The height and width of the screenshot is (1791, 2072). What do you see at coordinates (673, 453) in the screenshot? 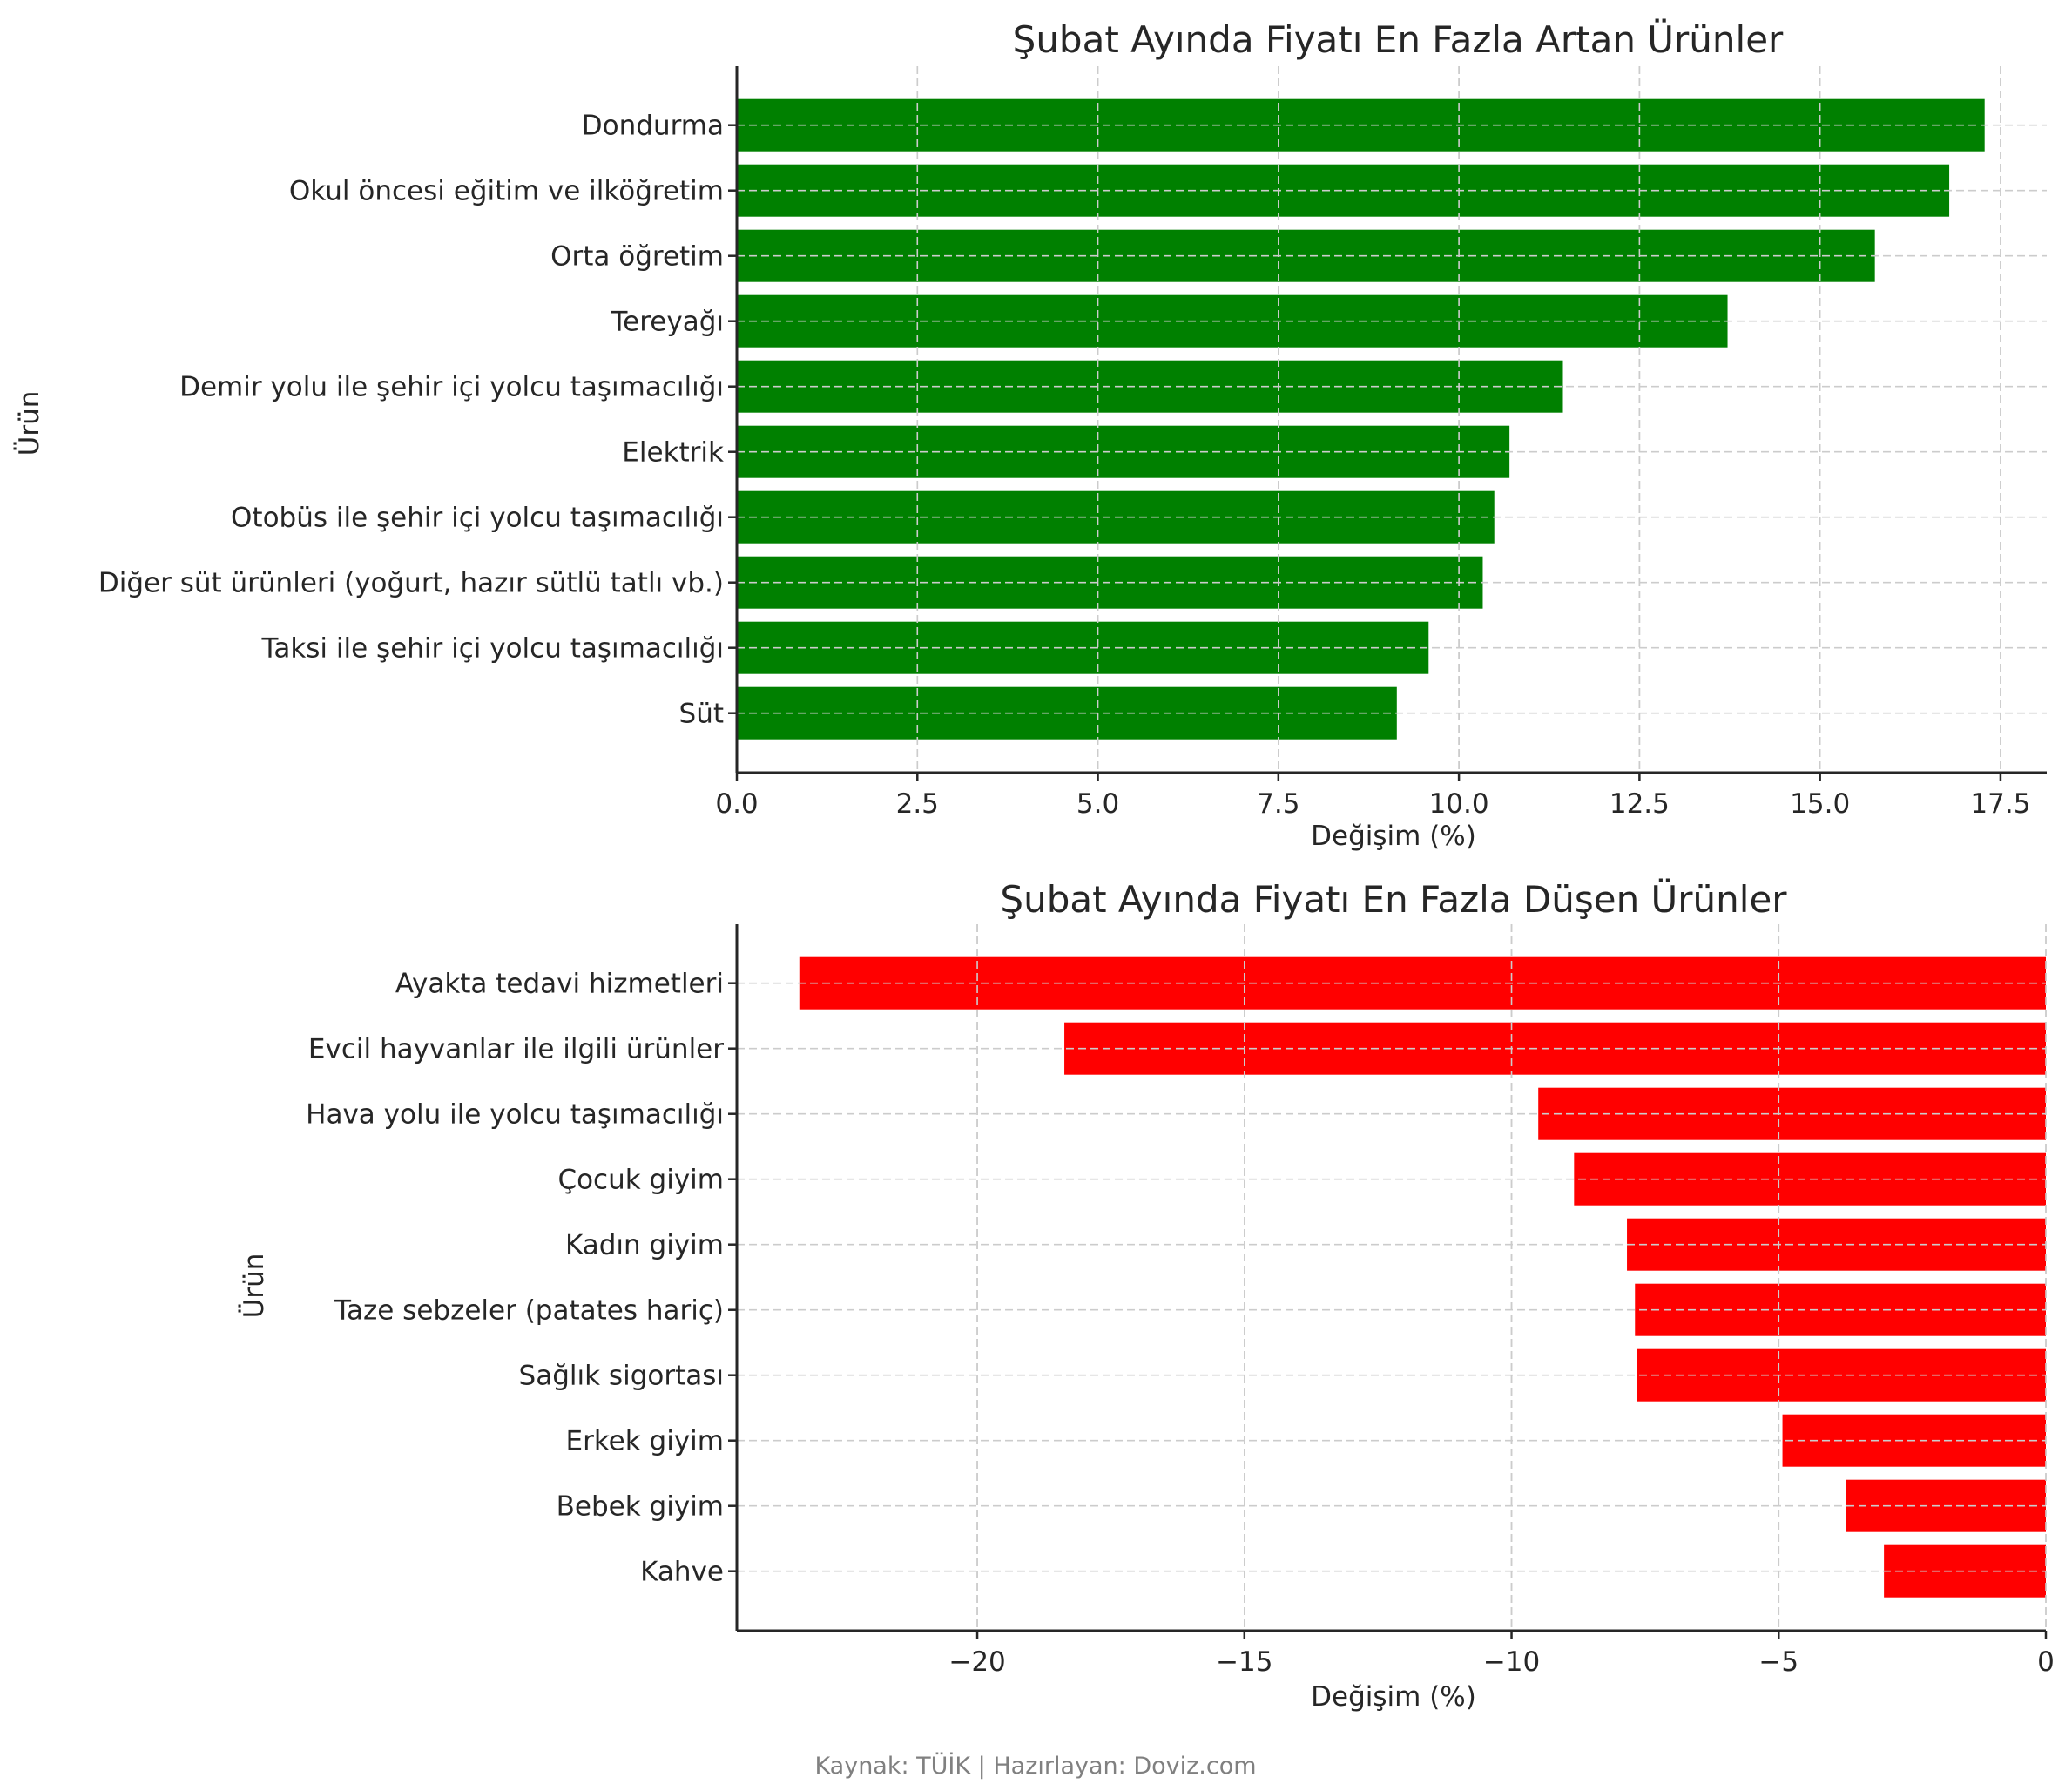
I see `y-tick-label: Elektrik` at bounding box center [673, 453].